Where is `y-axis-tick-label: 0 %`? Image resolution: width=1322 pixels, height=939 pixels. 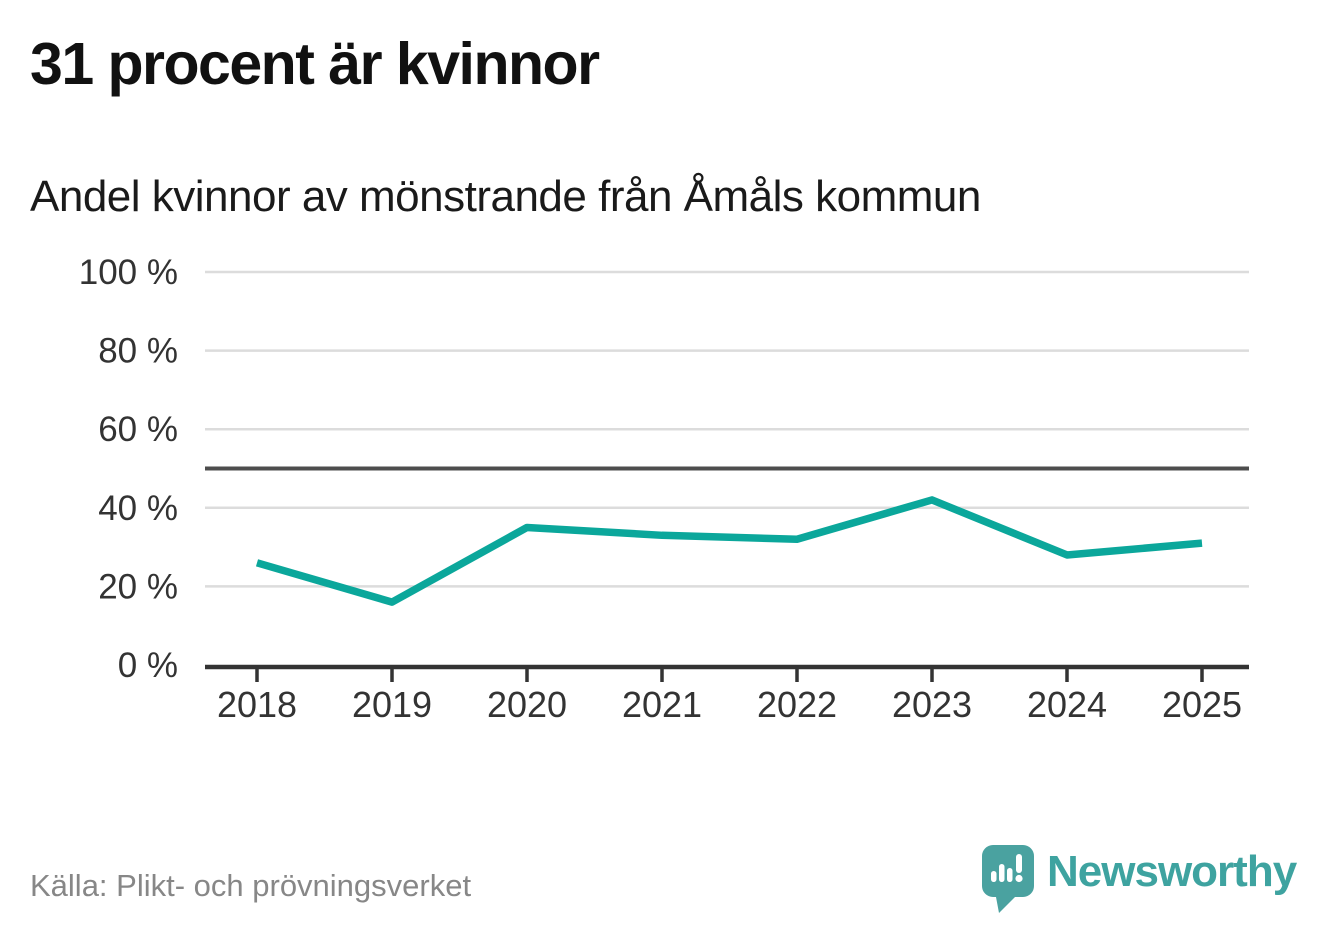 y-axis-tick-label: 0 % is located at coordinates (148, 665).